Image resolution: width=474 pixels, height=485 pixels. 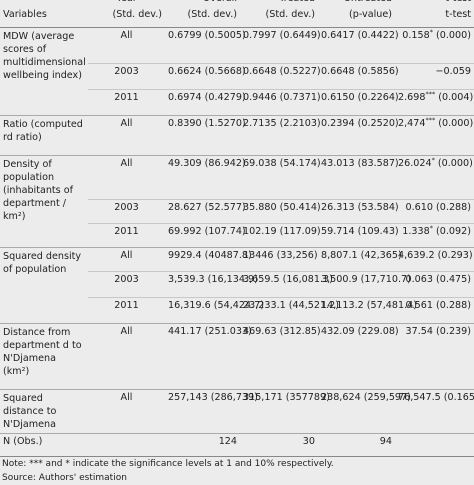 What do you see at coordinates (205, 135) in the screenshot?
I see `cell: 0.8390 (1.5270)` at bounding box center [205, 135].